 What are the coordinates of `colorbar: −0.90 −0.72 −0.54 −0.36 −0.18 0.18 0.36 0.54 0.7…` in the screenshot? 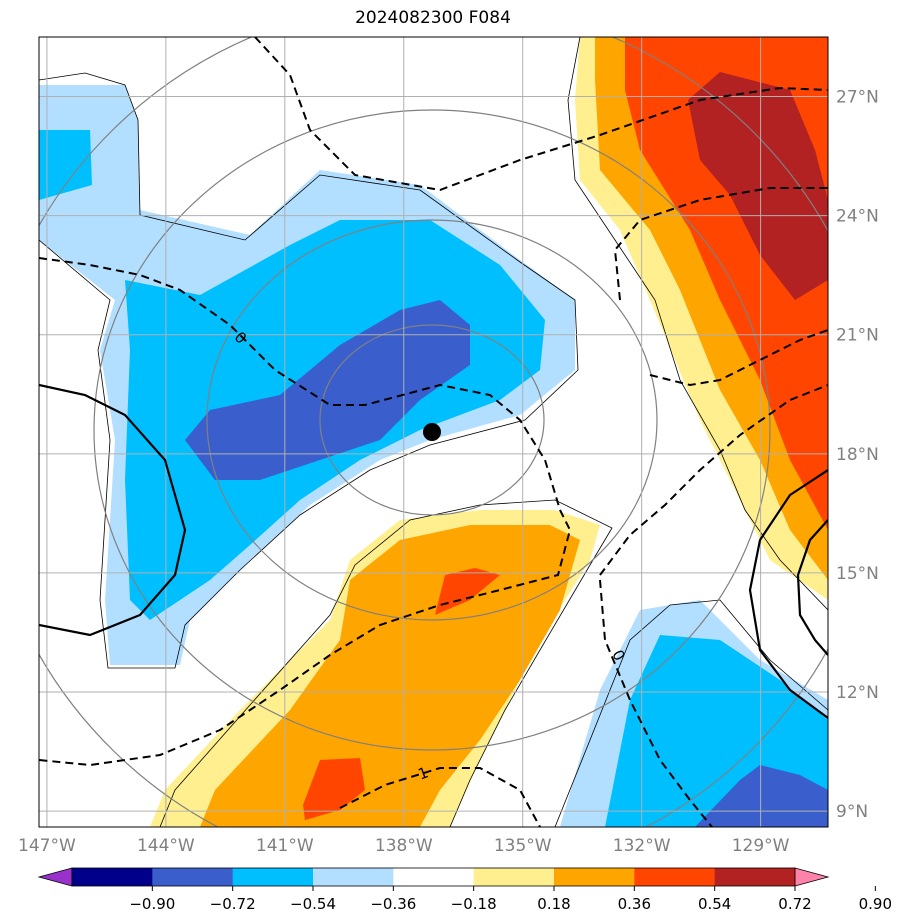 It's located at (464, 890).